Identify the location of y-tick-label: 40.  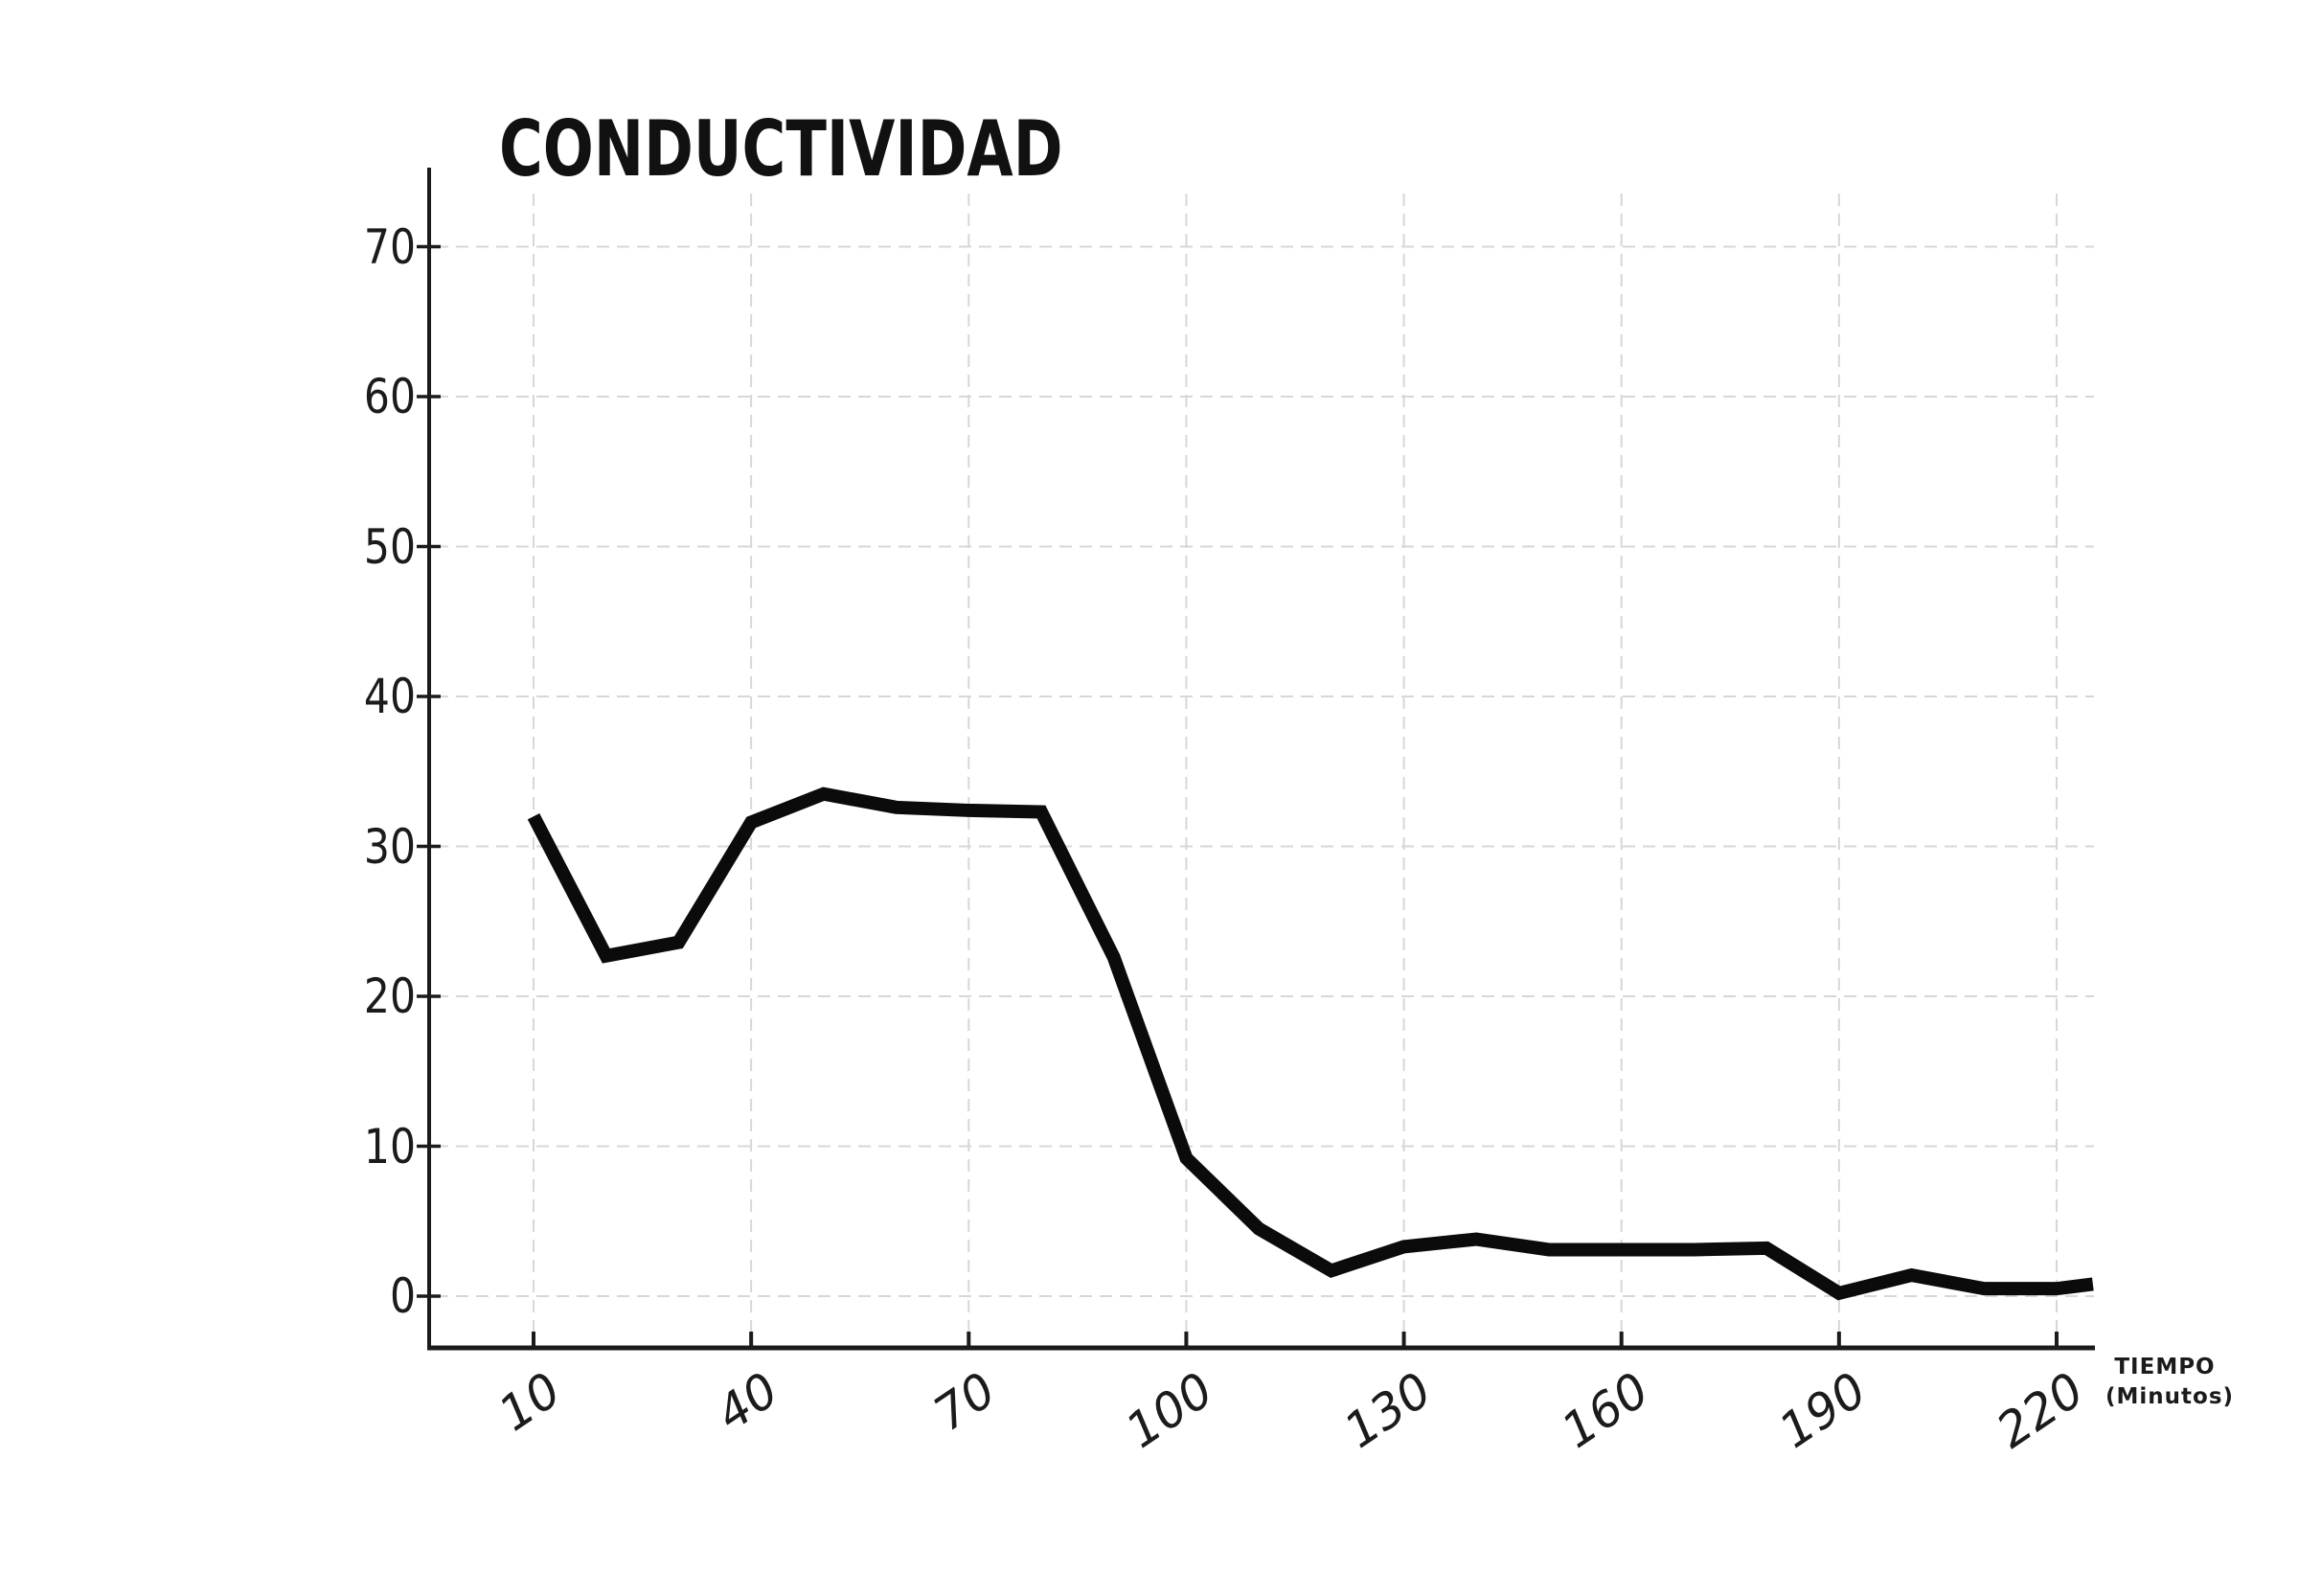
(390, 696).